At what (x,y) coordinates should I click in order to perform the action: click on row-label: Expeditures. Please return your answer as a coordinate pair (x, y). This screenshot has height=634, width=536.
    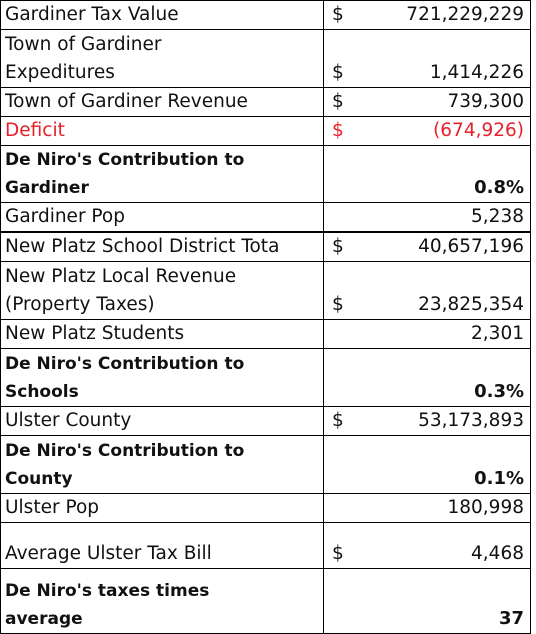
    Looking at the image, I should click on (60, 72).